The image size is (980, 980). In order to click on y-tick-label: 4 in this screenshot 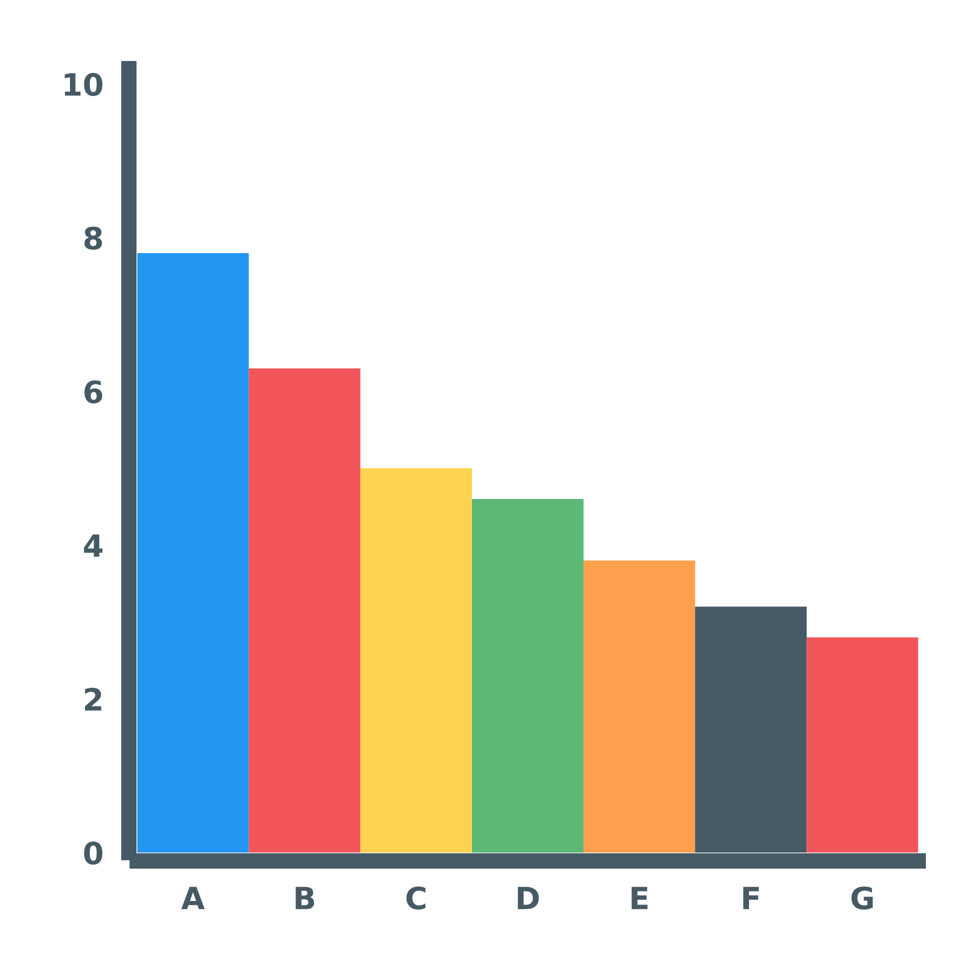, I will do `click(93, 545)`.